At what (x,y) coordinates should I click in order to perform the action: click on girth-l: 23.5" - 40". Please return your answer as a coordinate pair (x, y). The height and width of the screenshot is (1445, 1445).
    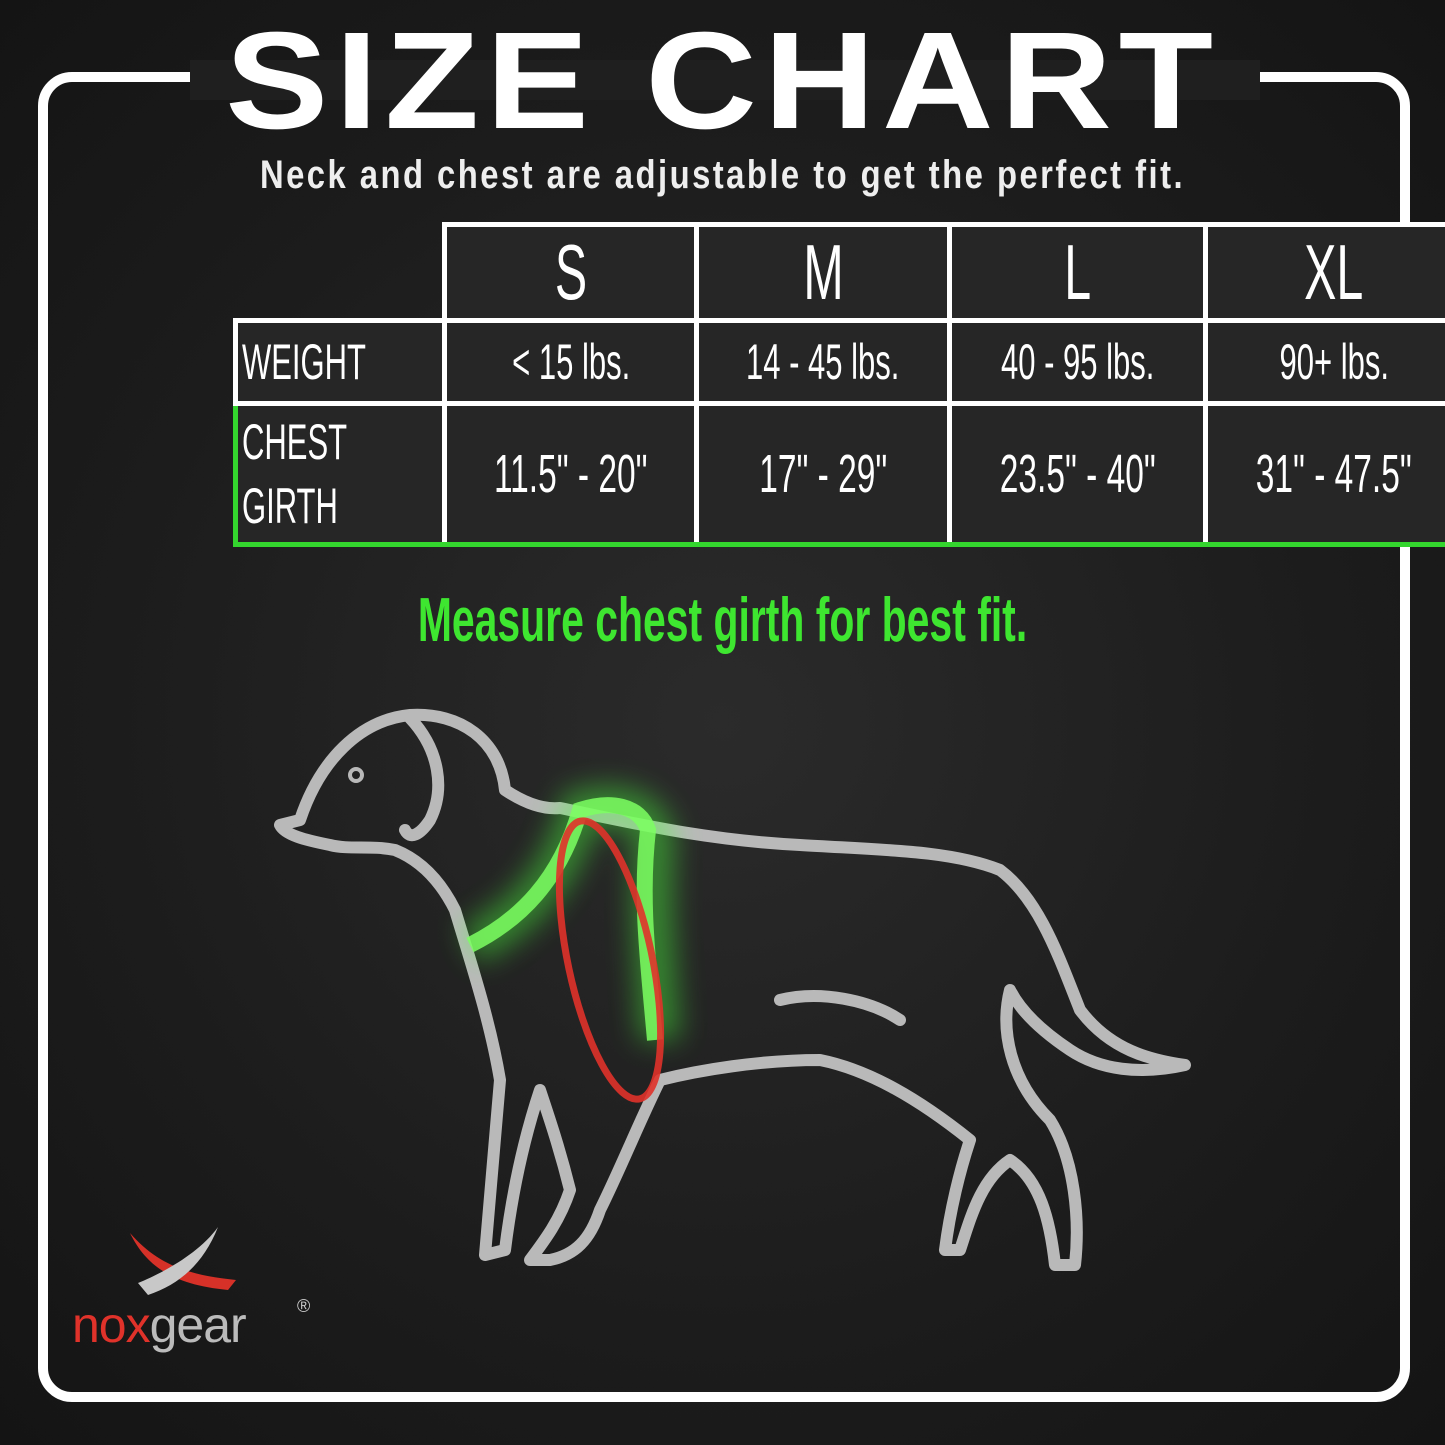
    Looking at the image, I should click on (1077, 474).